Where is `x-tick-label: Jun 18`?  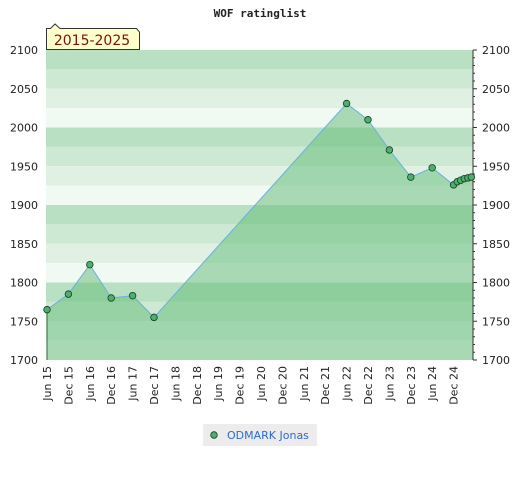 x-tick-label: Jun 18 is located at coordinates (175, 384).